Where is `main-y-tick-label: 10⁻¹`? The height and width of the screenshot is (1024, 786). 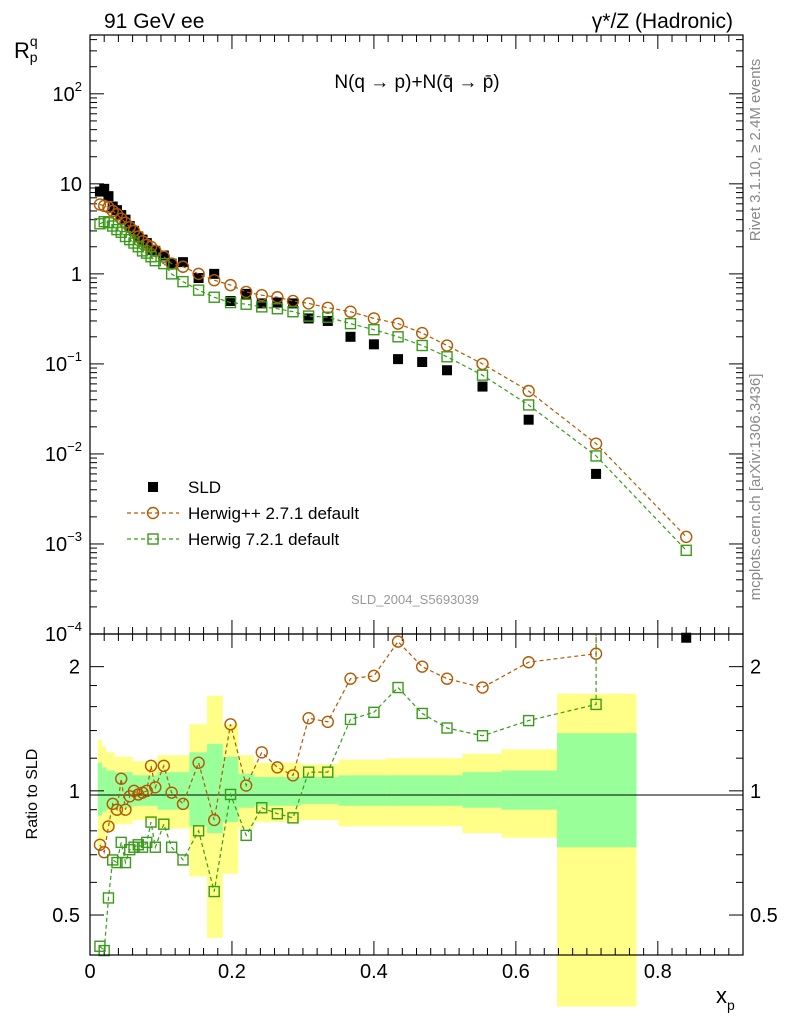
main-y-tick-label: 10⁻¹ is located at coordinates (63, 362).